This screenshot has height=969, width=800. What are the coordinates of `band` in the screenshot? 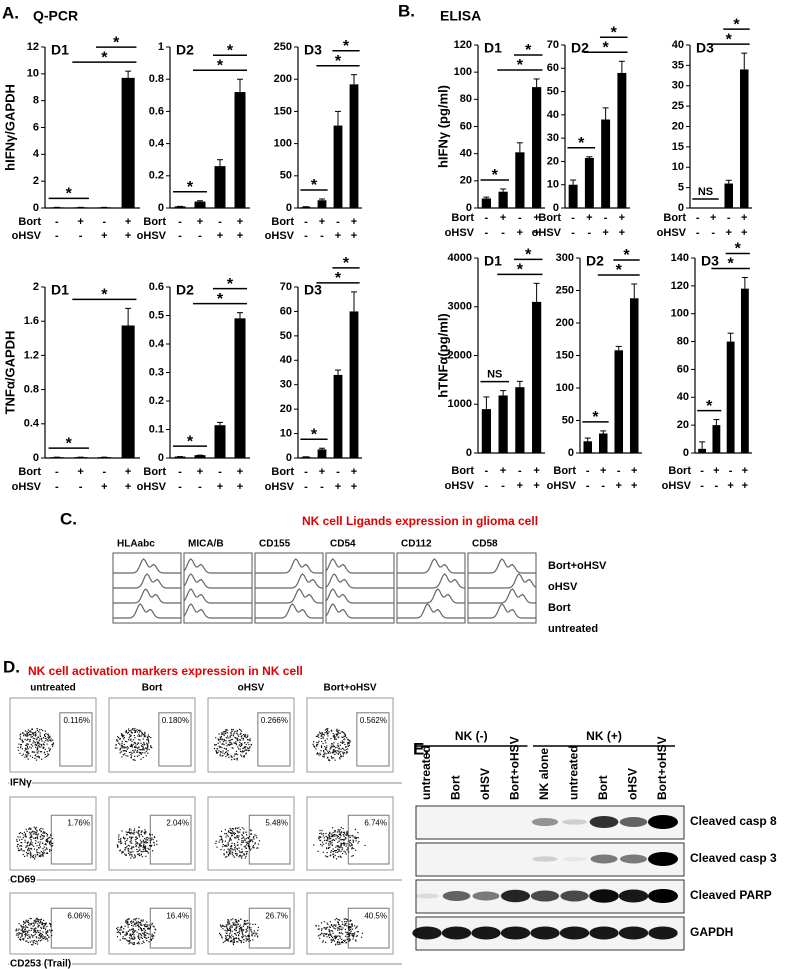 It's located at (574, 822).